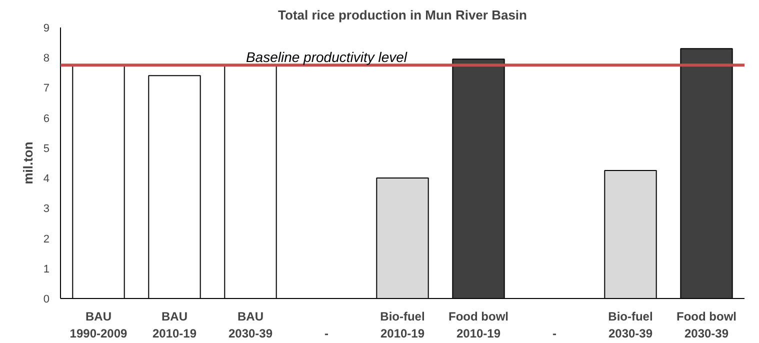  What do you see at coordinates (46, 209) in the screenshot?
I see `y-tick-label: 3` at bounding box center [46, 209].